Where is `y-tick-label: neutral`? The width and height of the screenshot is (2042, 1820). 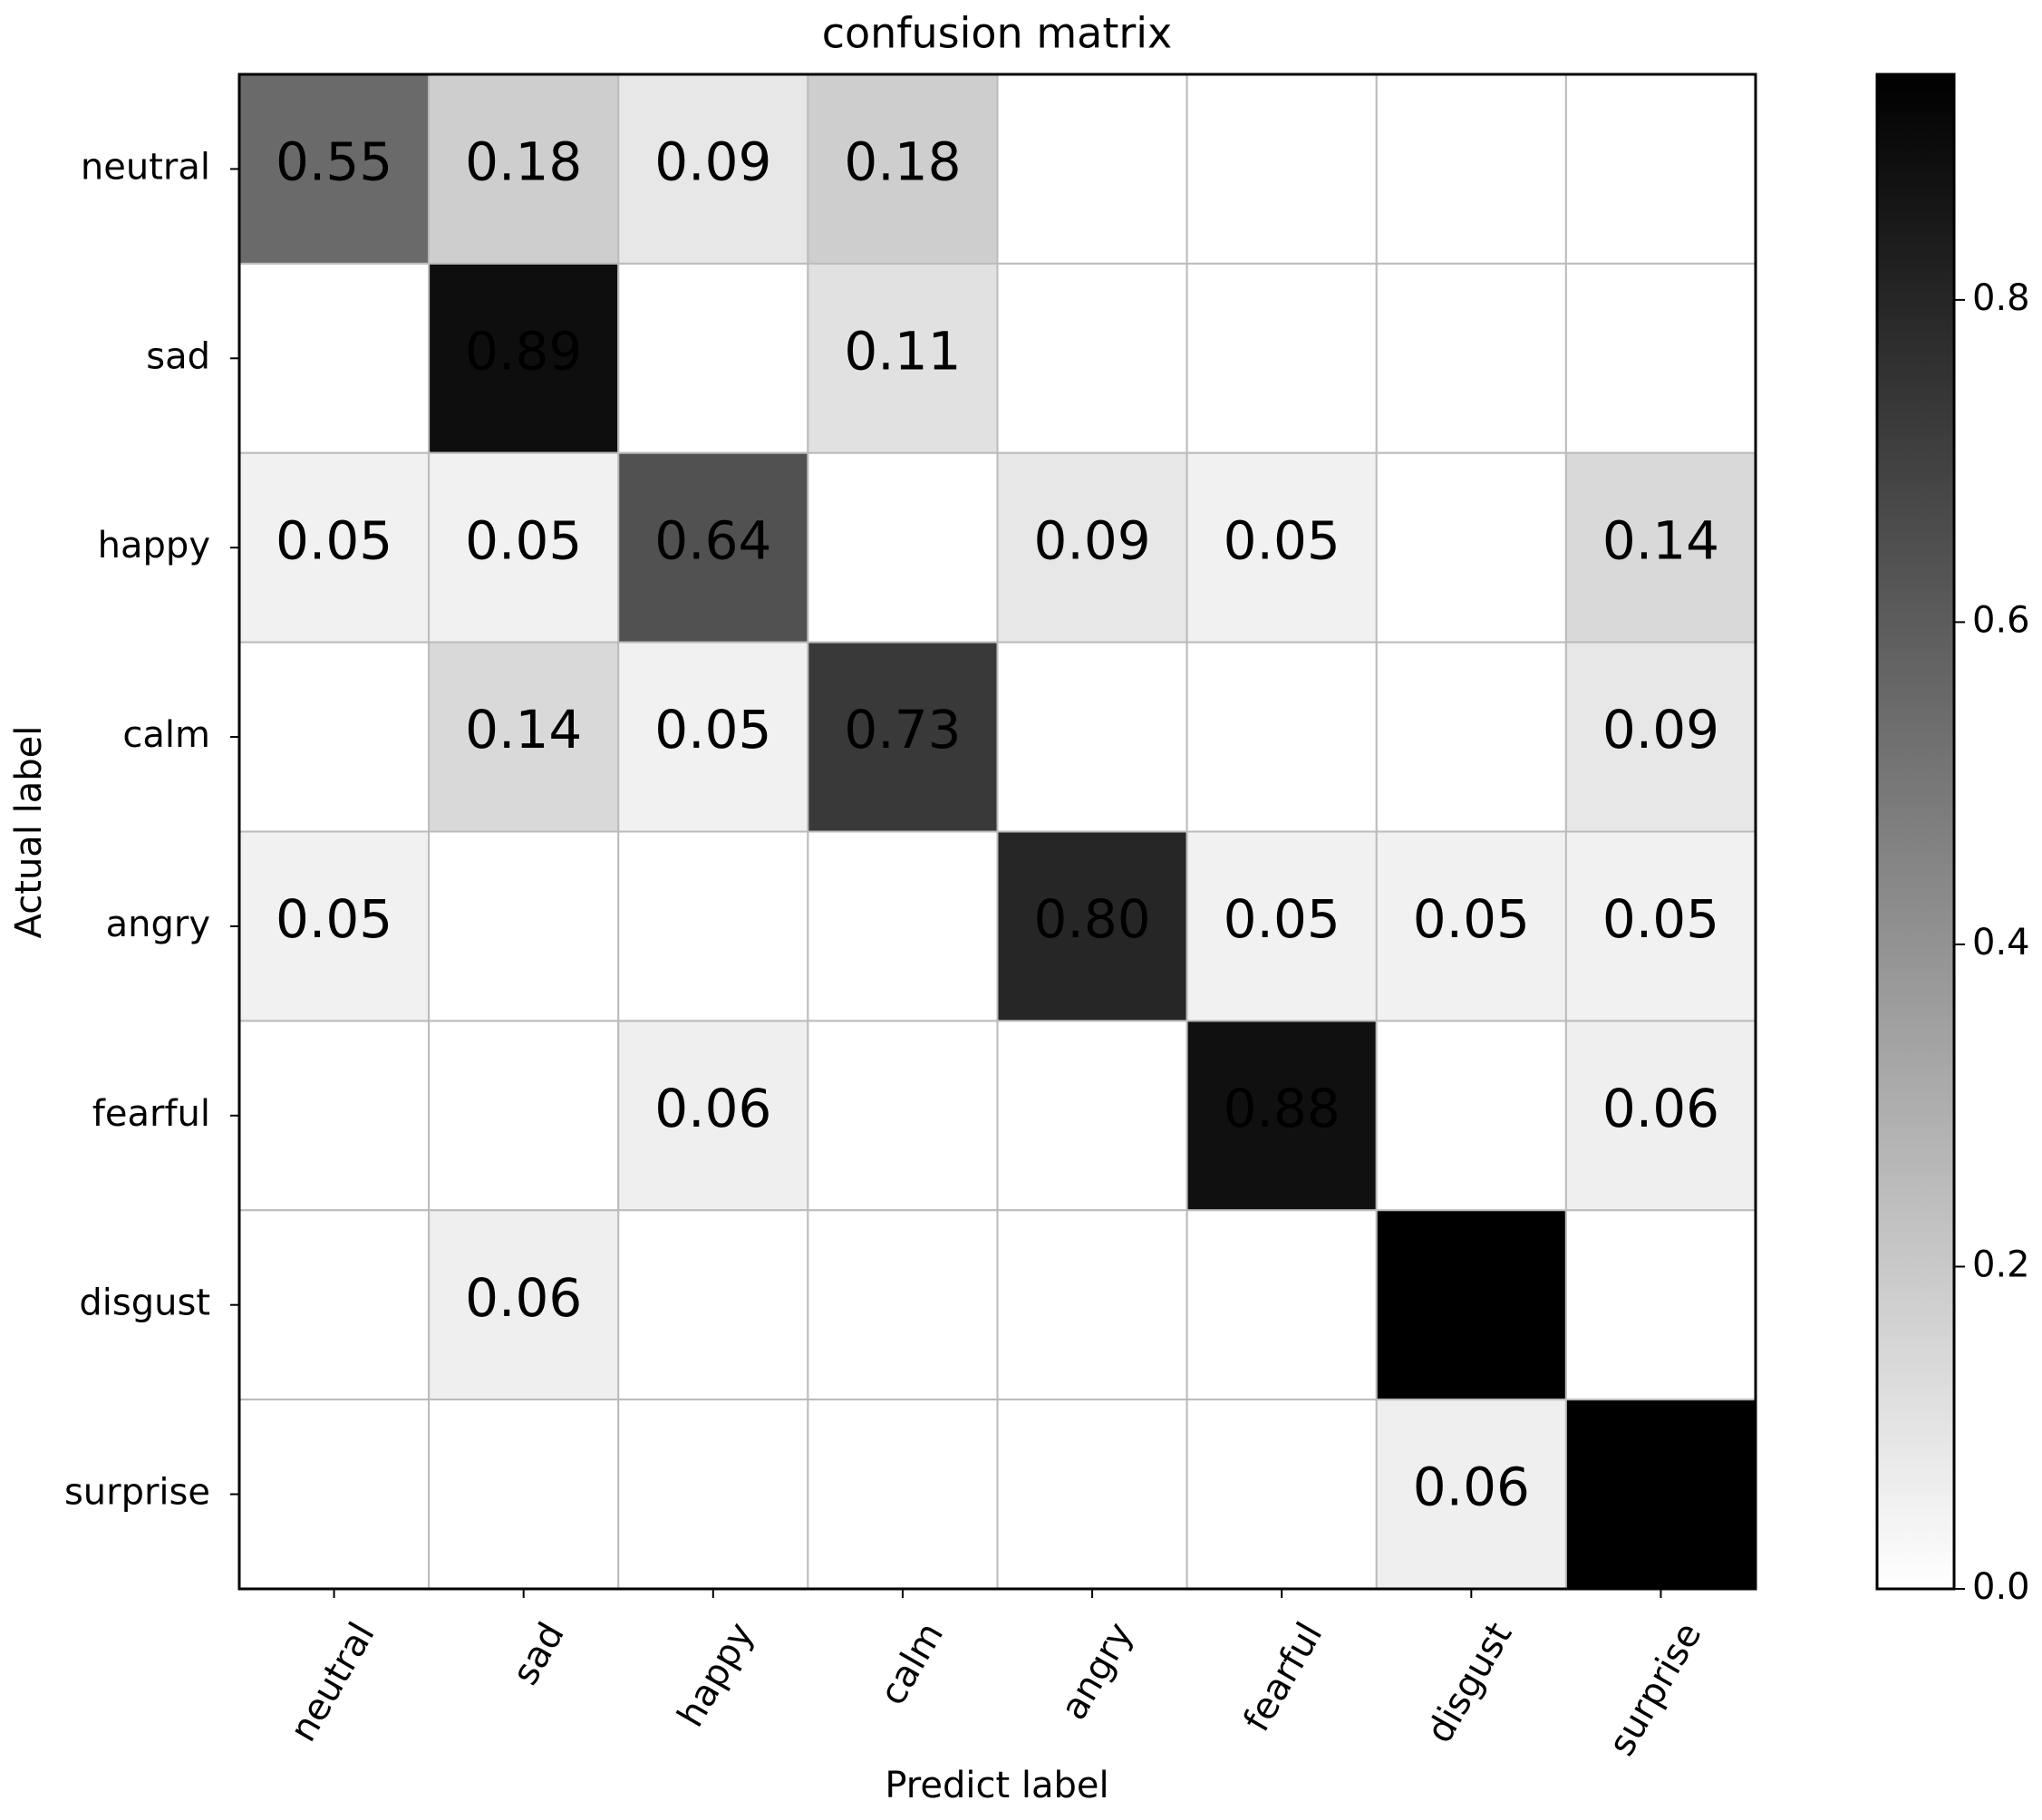
y-tick-label: neutral is located at coordinates (145, 167).